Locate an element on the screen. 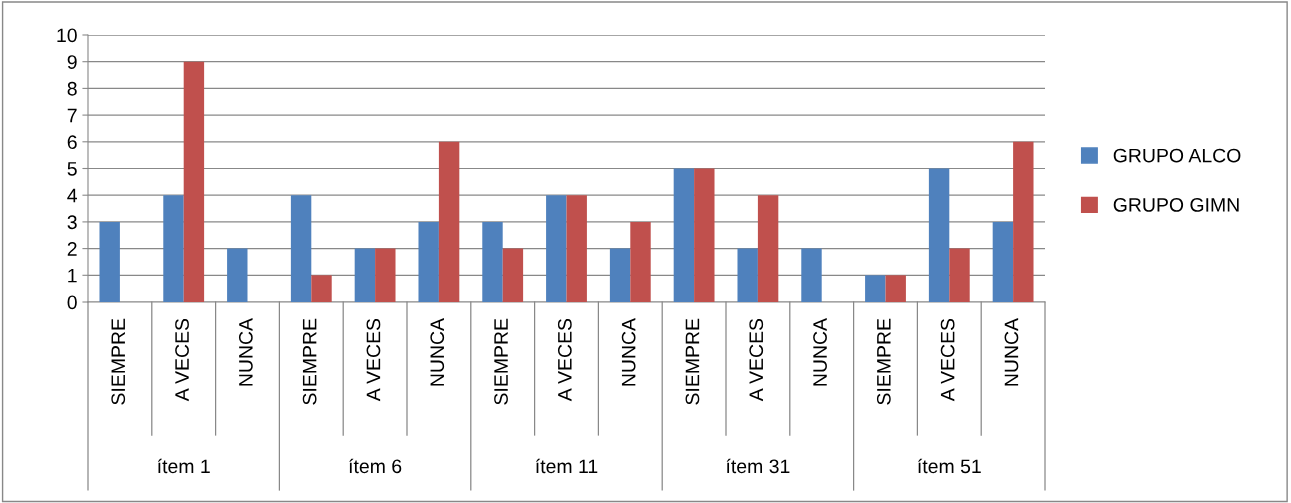 The width and height of the screenshot is (1291, 503). legend-label: GRUPO ALCO is located at coordinates (1177, 155).